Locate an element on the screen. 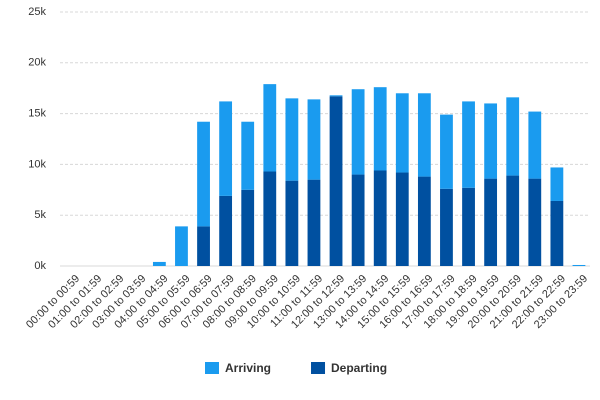  y-tick-label: 25k is located at coordinates (37, 12).